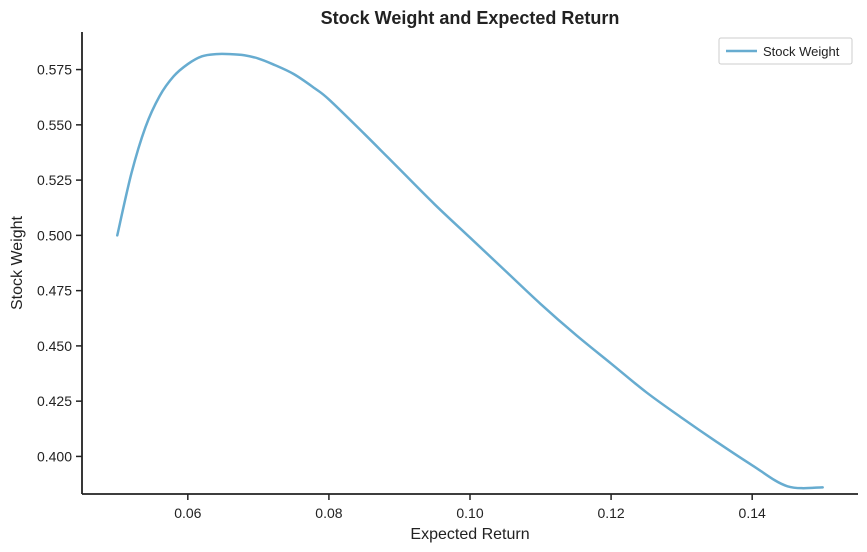 This screenshot has height=552, width=867. I want to click on y-ticks: 0.400 0.425 0.450 0.475 0.500 0.525 0.550 0.575, so click(59, 263).